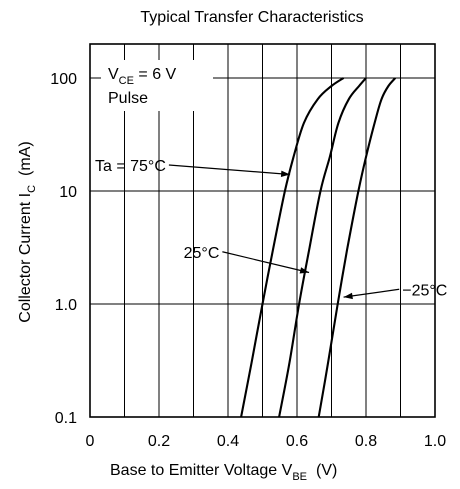 This screenshot has width=460, height=489. What do you see at coordinates (130, 166) in the screenshot?
I see `annotation-label-0: Ta = 75°C` at bounding box center [130, 166].